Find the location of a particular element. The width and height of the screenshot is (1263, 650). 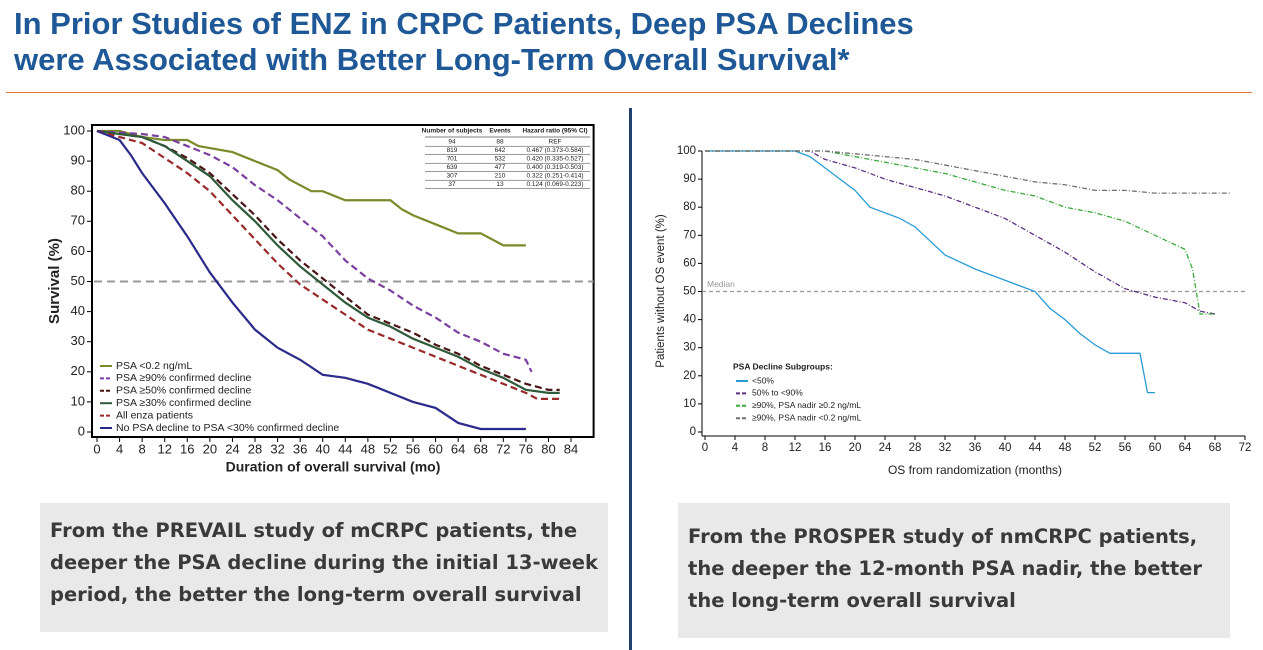

x-tick-label: 4 is located at coordinates (119, 448).